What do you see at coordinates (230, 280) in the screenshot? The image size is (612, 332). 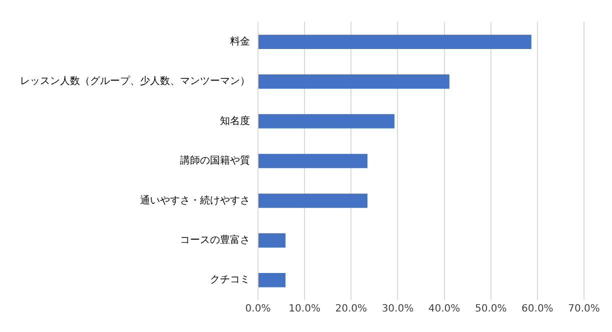 I see `y-tick-label: クチコミ` at bounding box center [230, 280].